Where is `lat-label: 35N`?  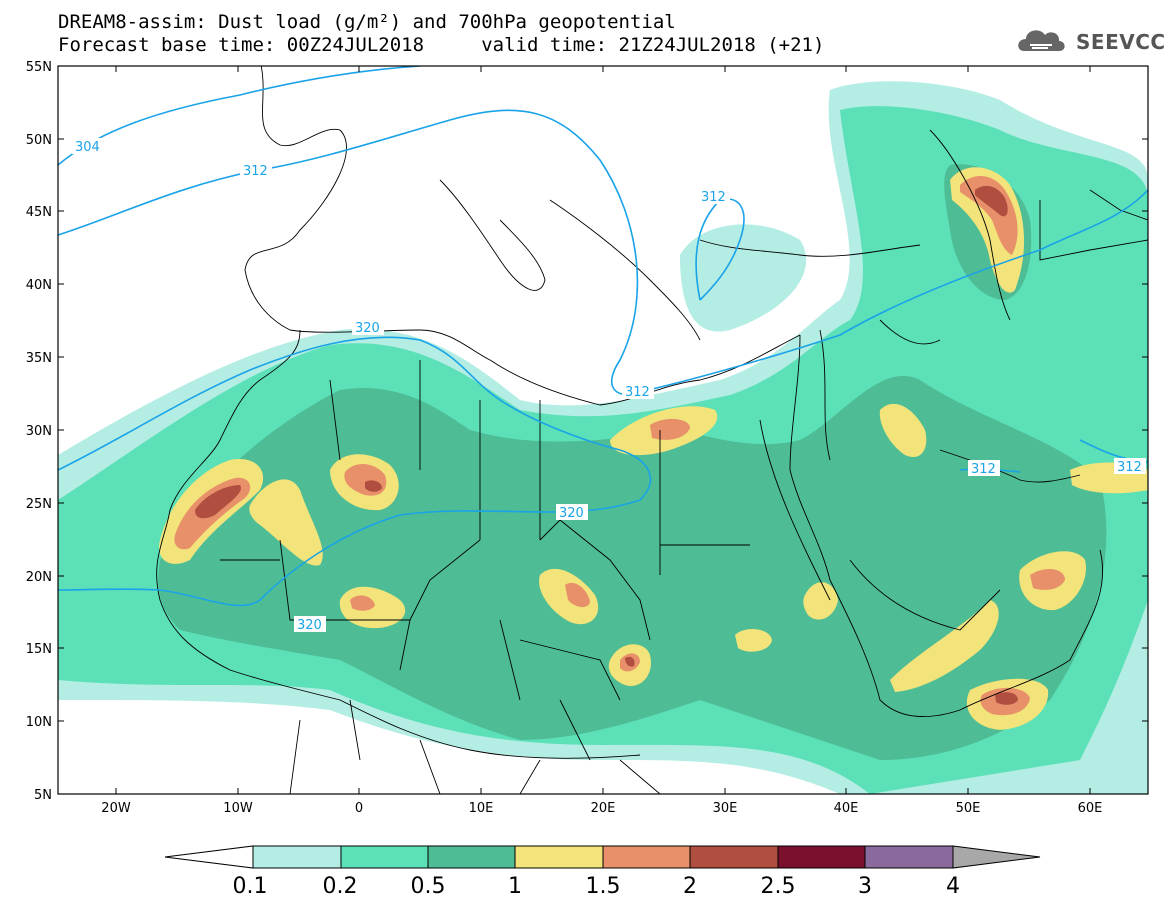 lat-label: 35N is located at coordinates (39, 358).